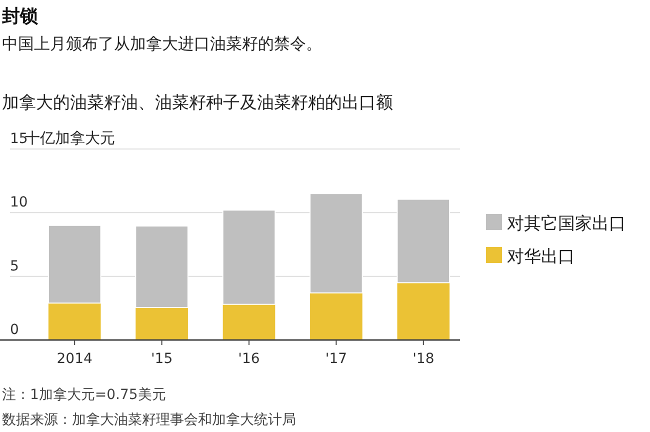  Describe the element at coordinates (541, 257) in the screenshot. I see `legend-label: 对华出口` at that location.